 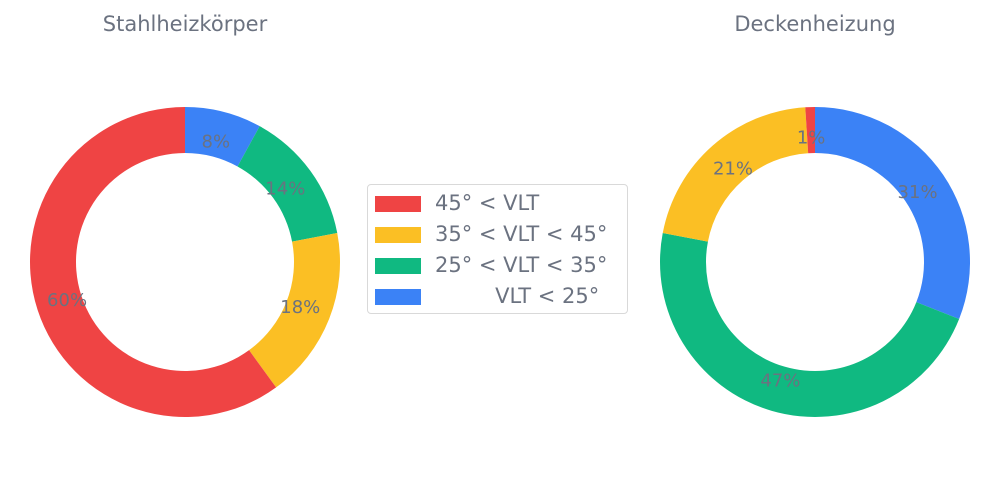 I want to click on legend-label: 45° < VLT, so click(x=487, y=203).